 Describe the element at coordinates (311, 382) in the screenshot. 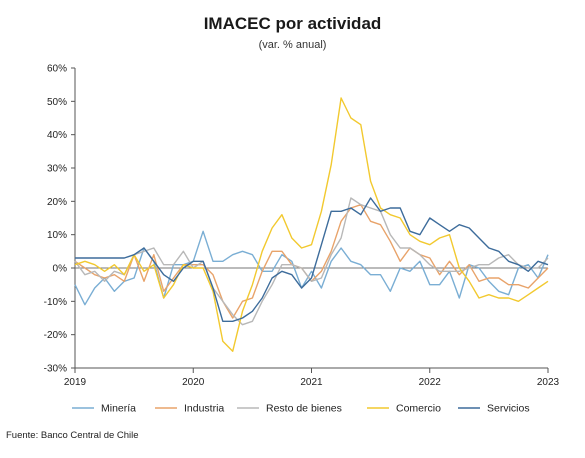

I see `x-tick-label: 2021` at that location.